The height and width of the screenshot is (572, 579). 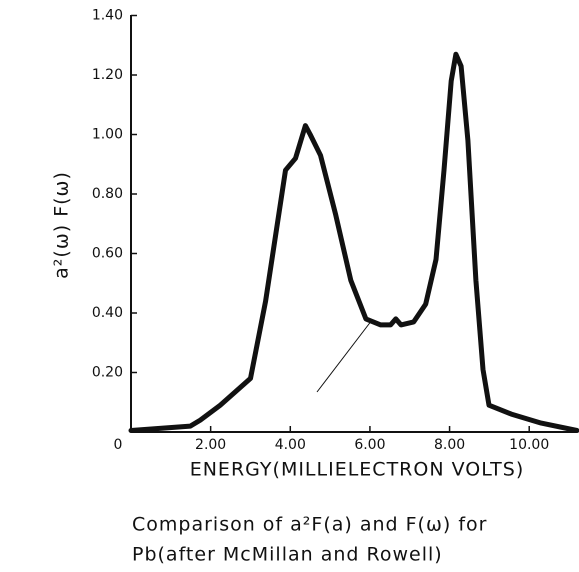 I want to click on x-tick-label: 10.00, so click(x=529, y=445).